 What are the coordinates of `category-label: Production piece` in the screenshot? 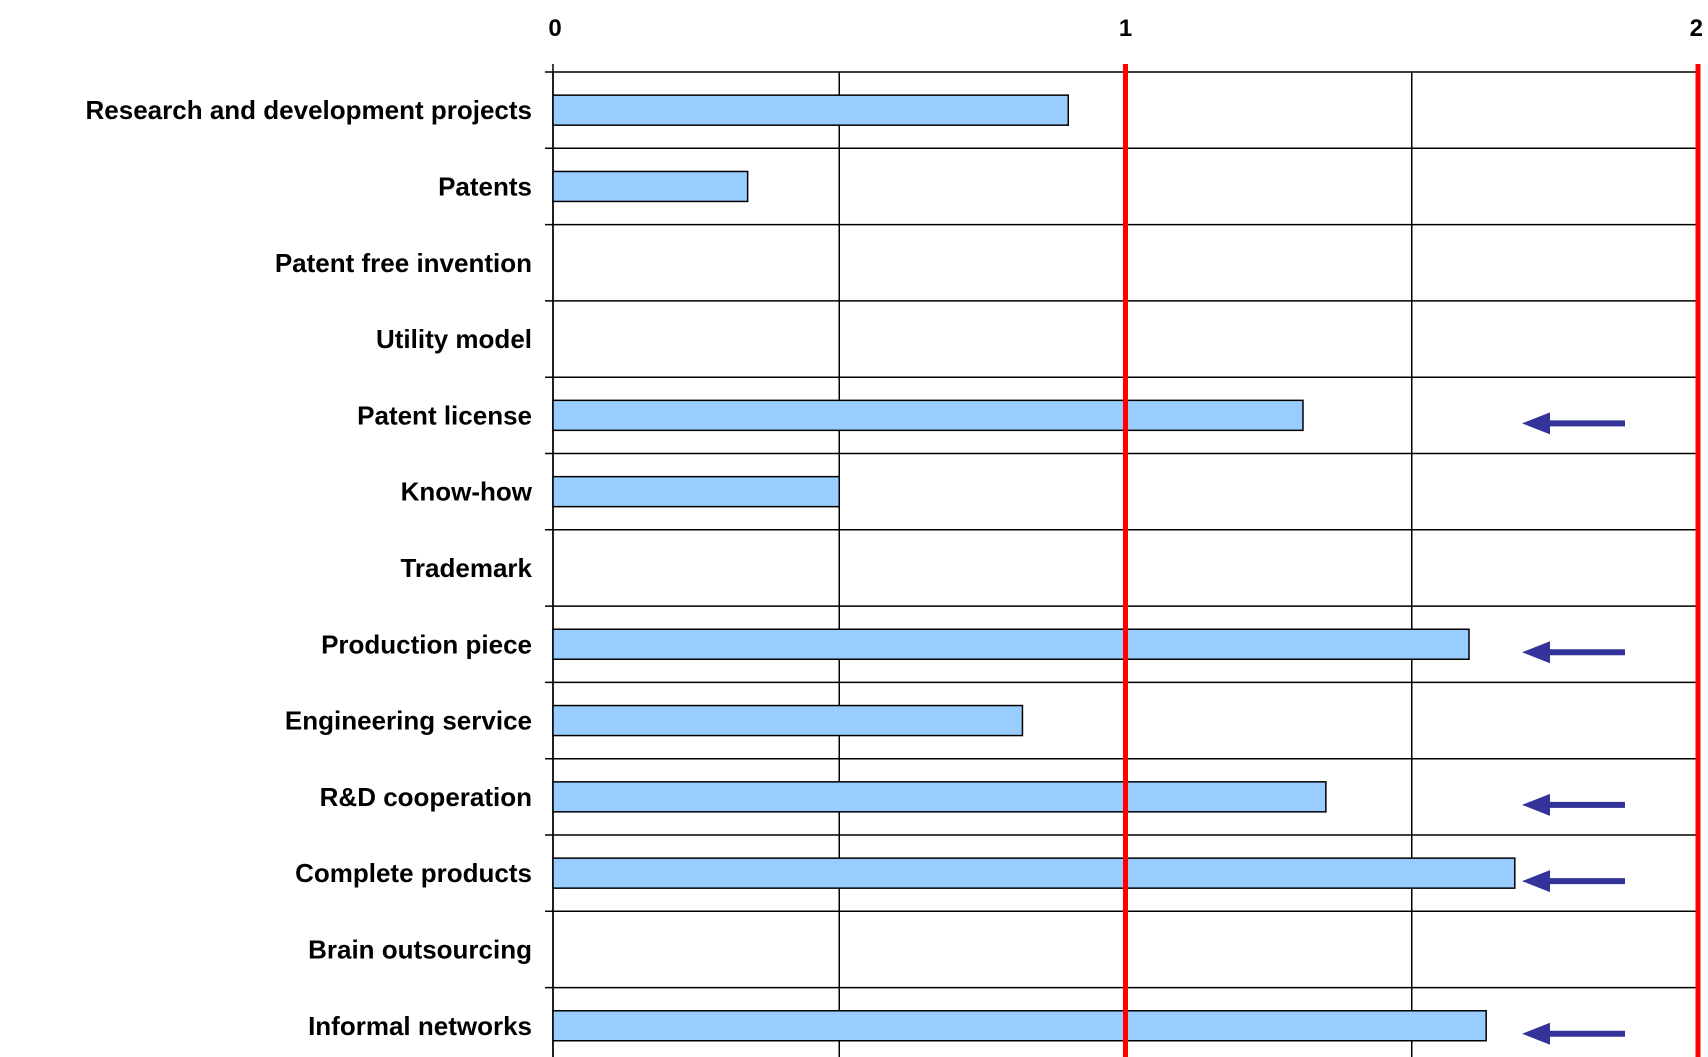 It's located at (426, 644).